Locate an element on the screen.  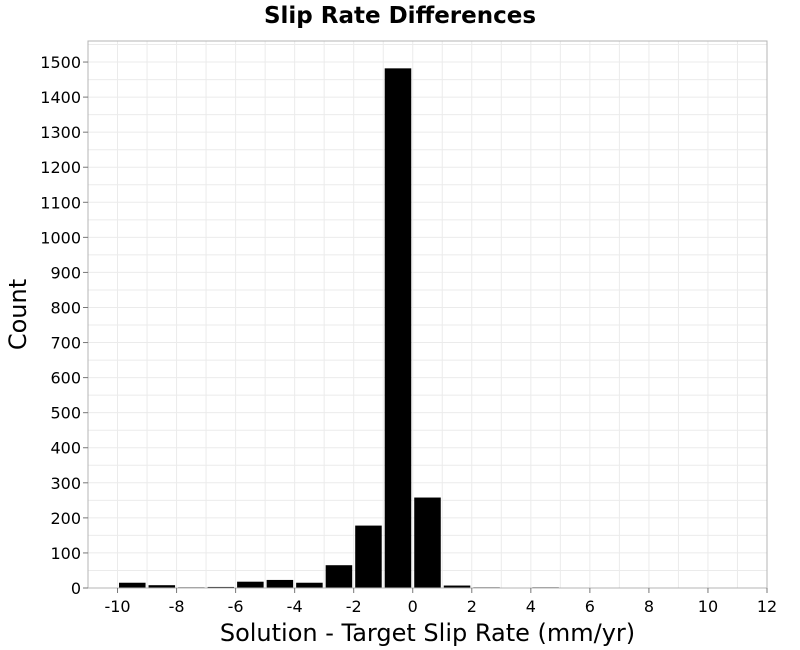
y-tick-label: 1100 is located at coordinates (60, 202).